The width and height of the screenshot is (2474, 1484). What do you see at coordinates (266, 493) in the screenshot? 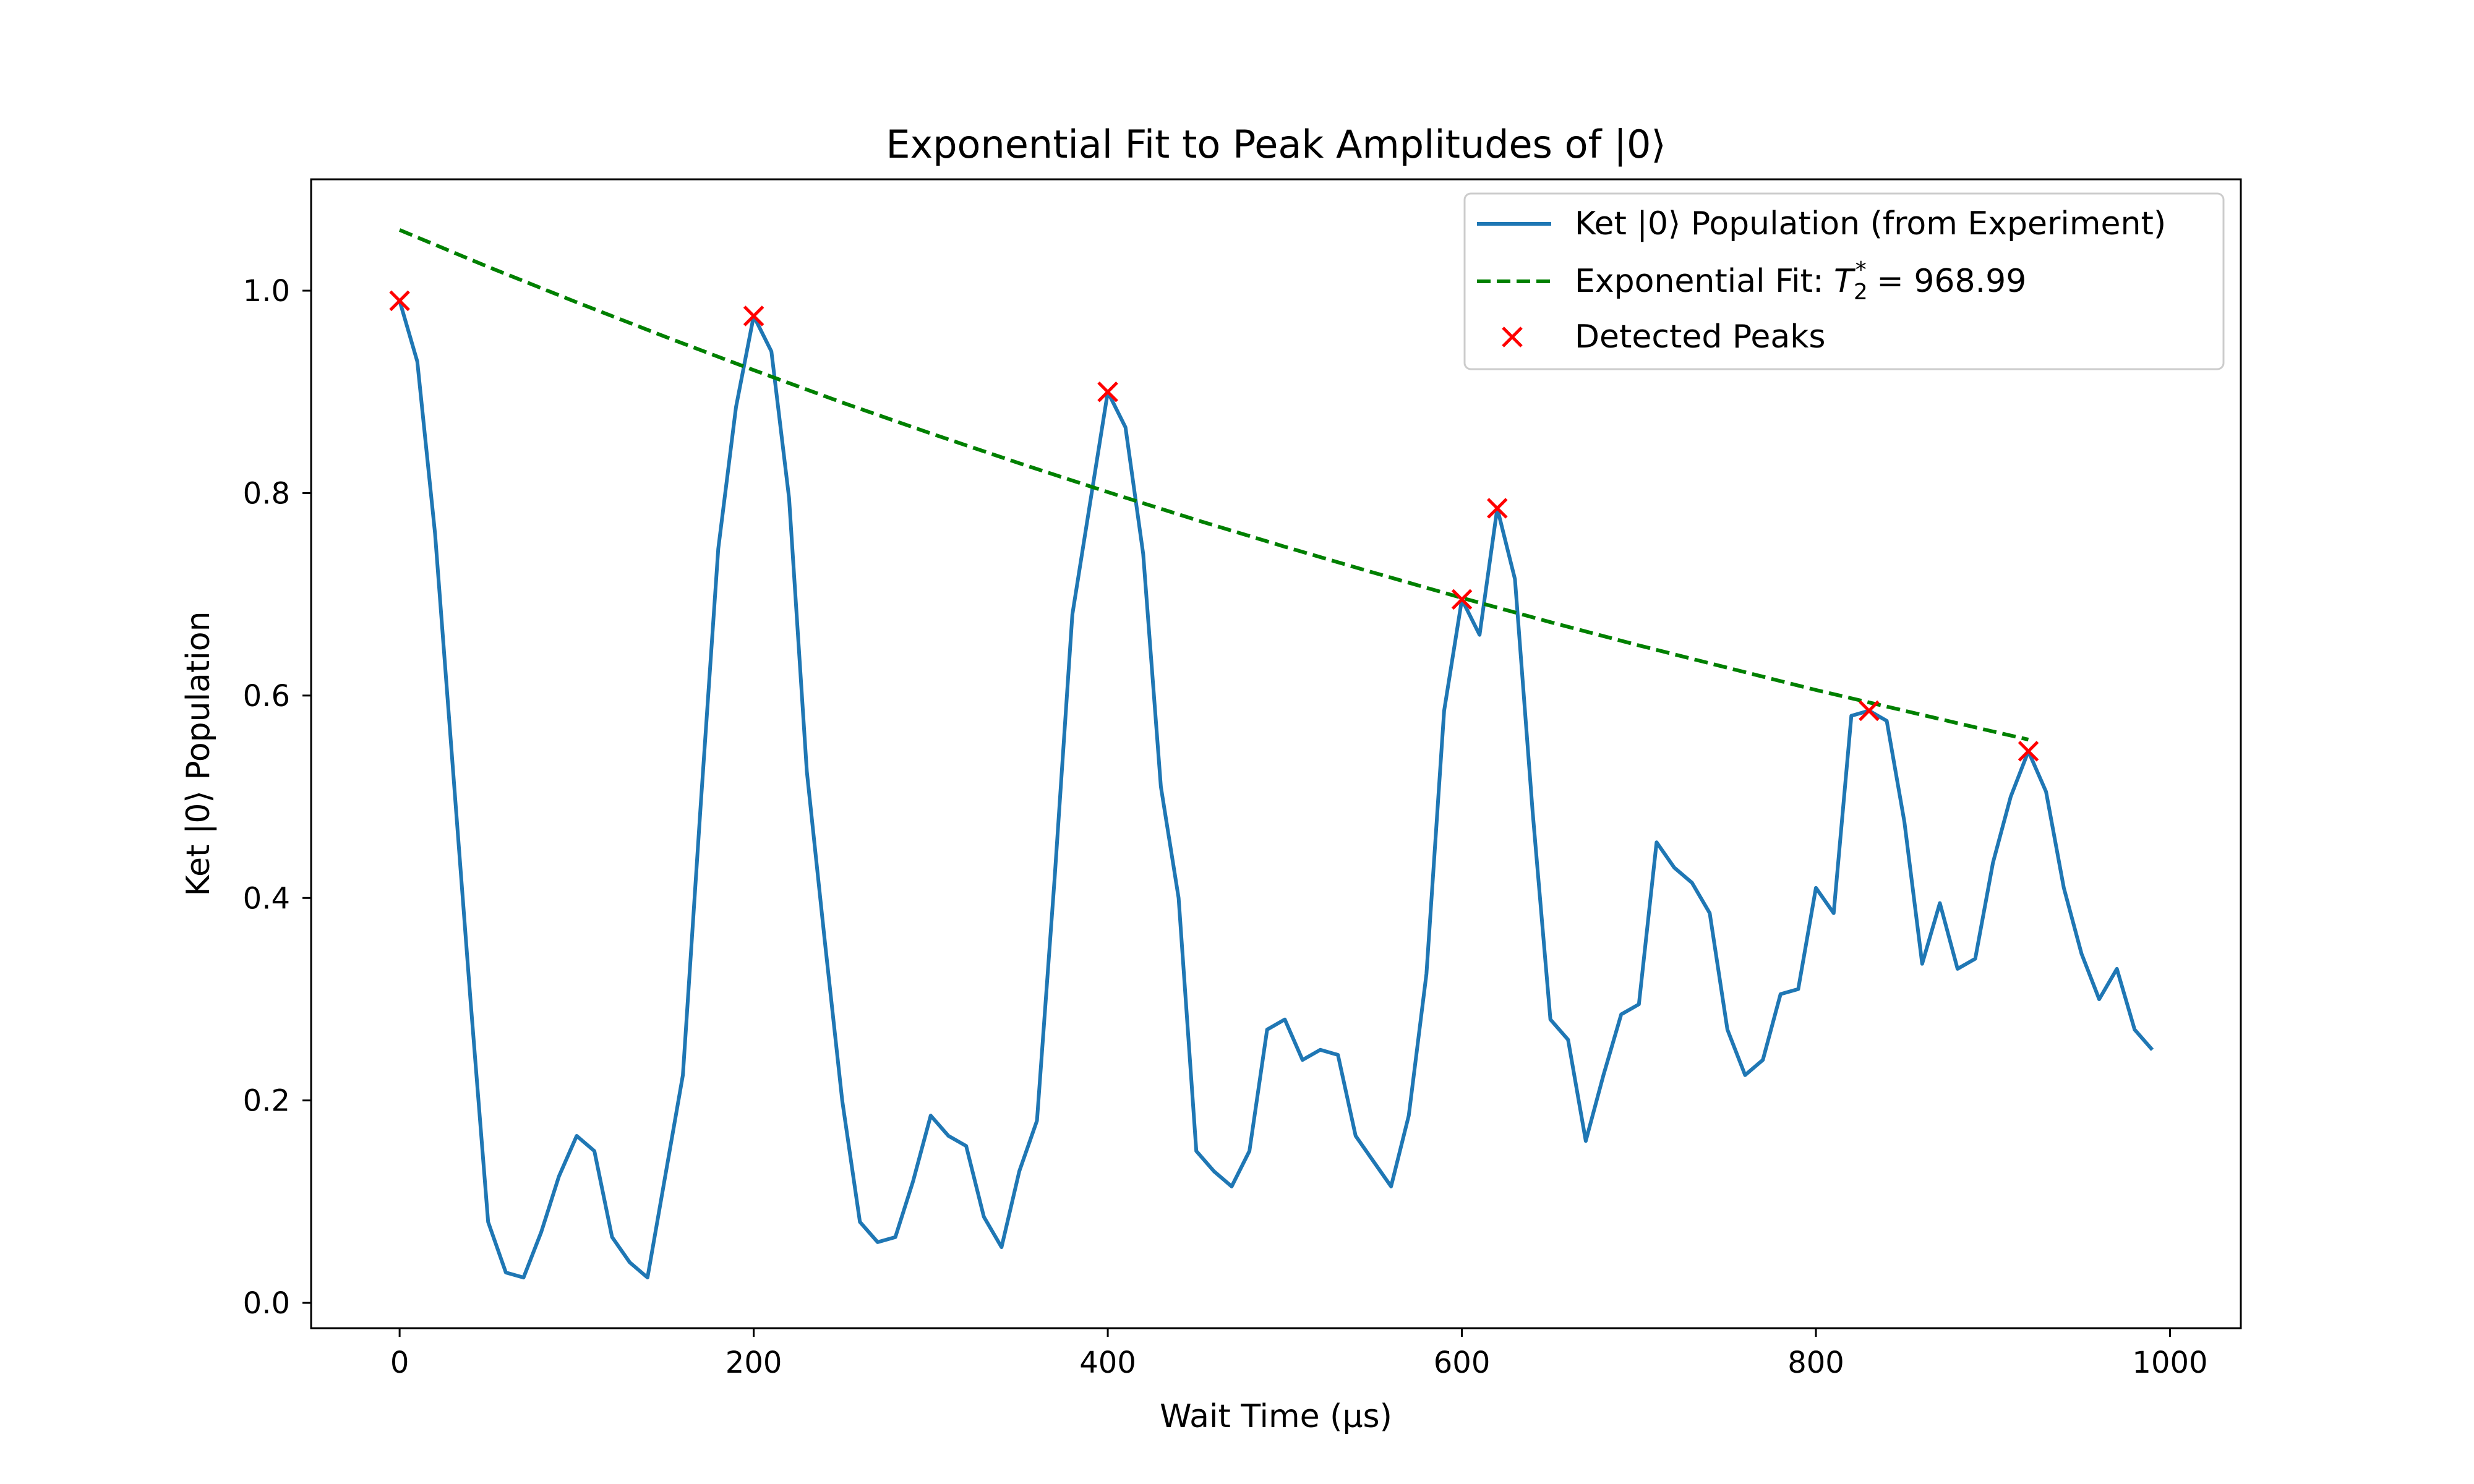
I see `y-tick-label: 0.8` at bounding box center [266, 493].